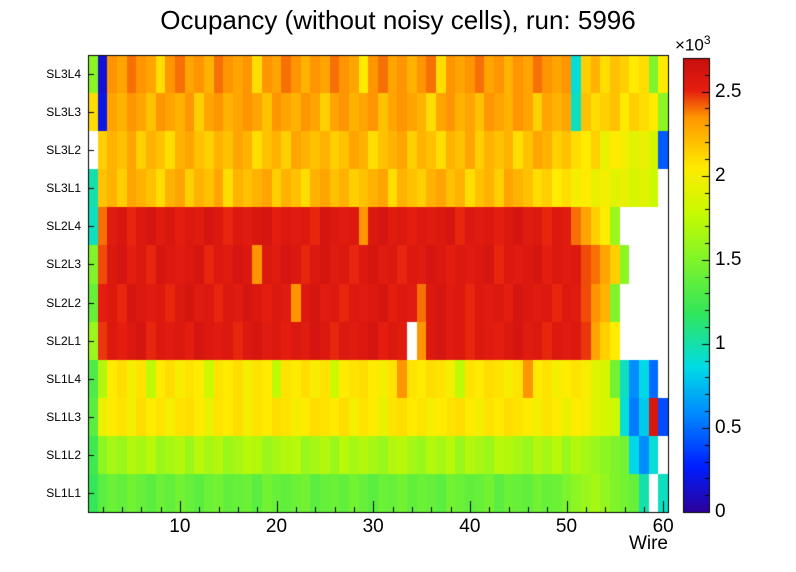  Describe the element at coordinates (63, 264) in the screenshot. I see `y-axis-row-label: SL2L3` at that location.